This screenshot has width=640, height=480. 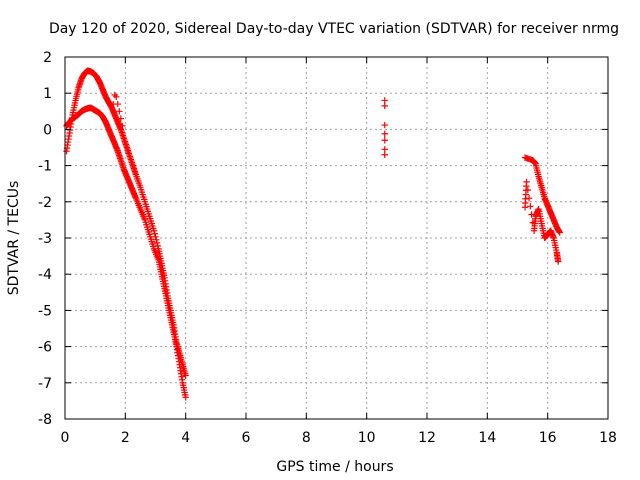 What do you see at coordinates (45, 203) in the screenshot?
I see `y-tick-label: -2` at bounding box center [45, 203].